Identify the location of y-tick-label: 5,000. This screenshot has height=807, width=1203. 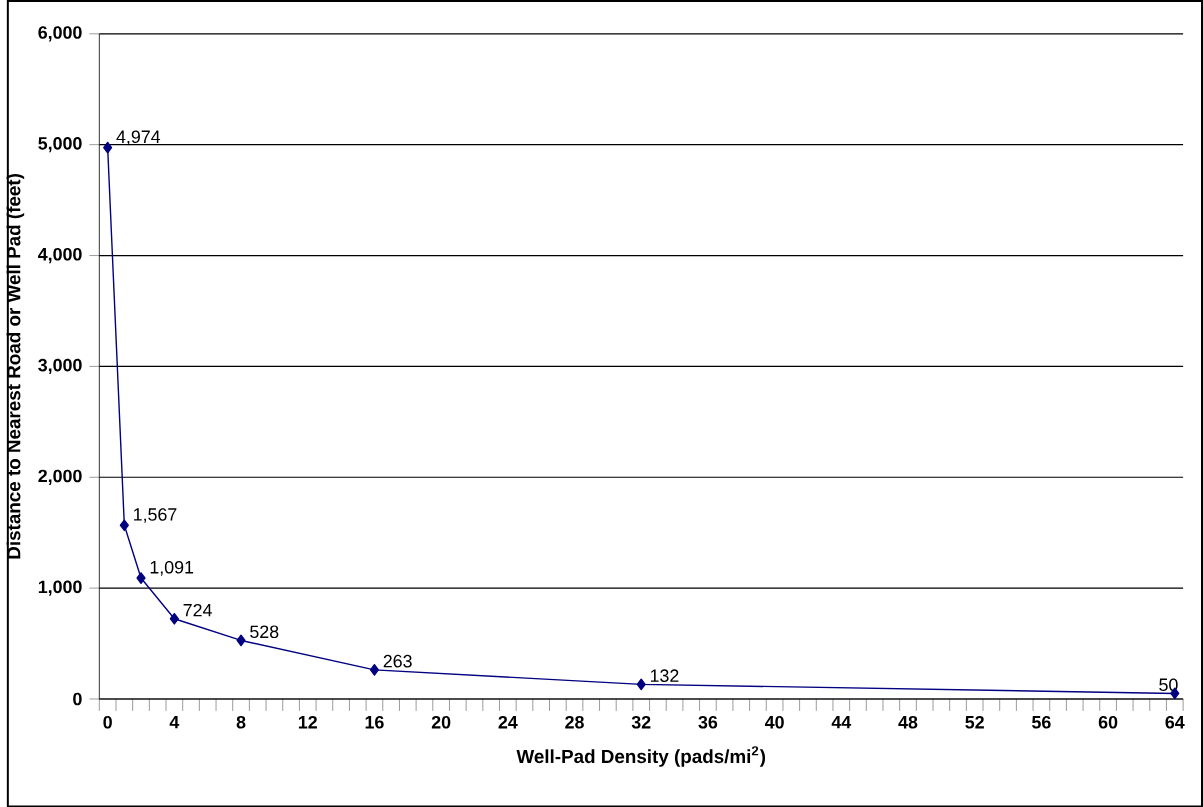
(60, 144).